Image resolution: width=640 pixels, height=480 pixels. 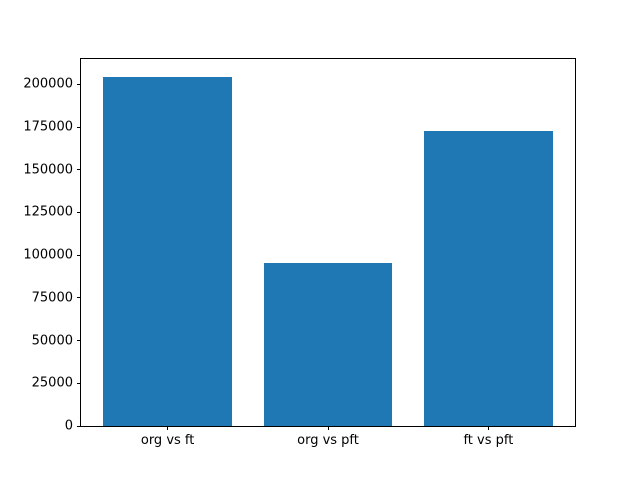 What do you see at coordinates (52, 383) in the screenshot?
I see `y-axis-tick-label: 25000` at bounding box center [52, 383].